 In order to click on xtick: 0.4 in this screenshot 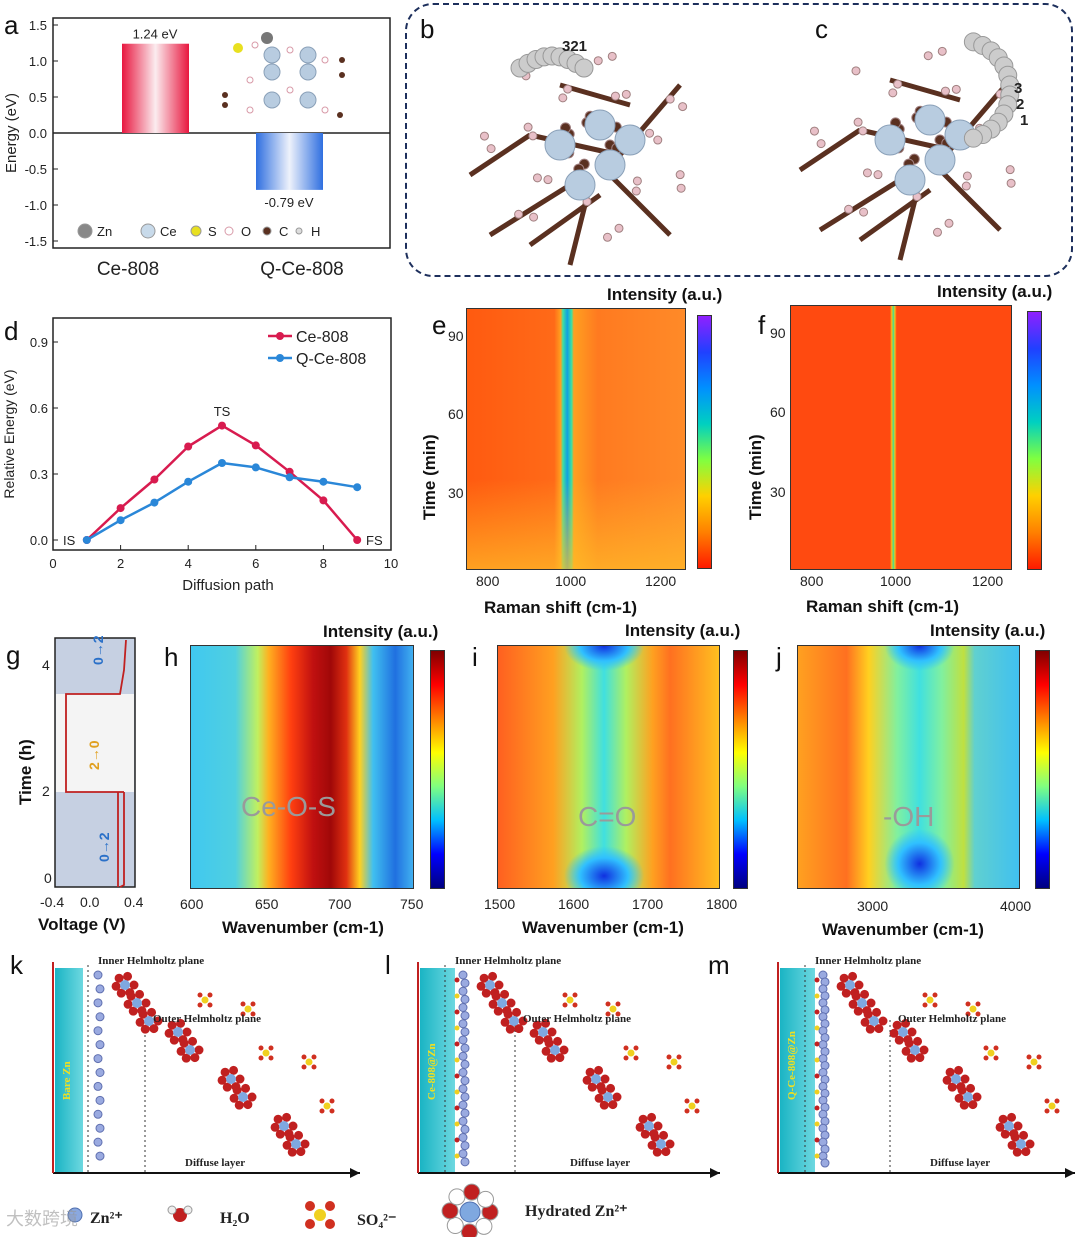, I will do `click(134, 902)`.